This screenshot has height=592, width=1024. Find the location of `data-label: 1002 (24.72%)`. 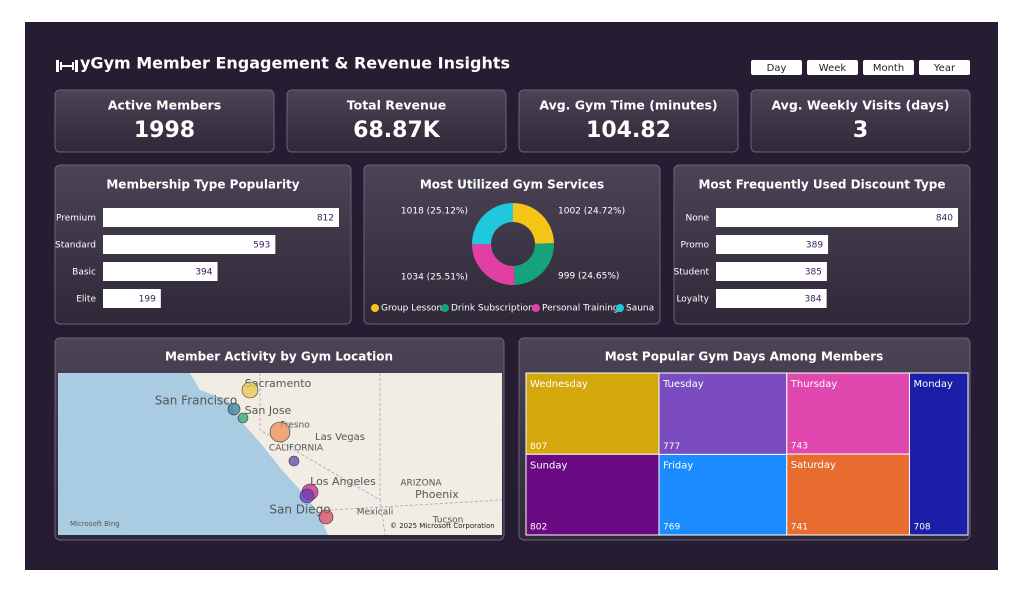

data-label: 1002 (24.72%) is located at coordinates (591, 212).